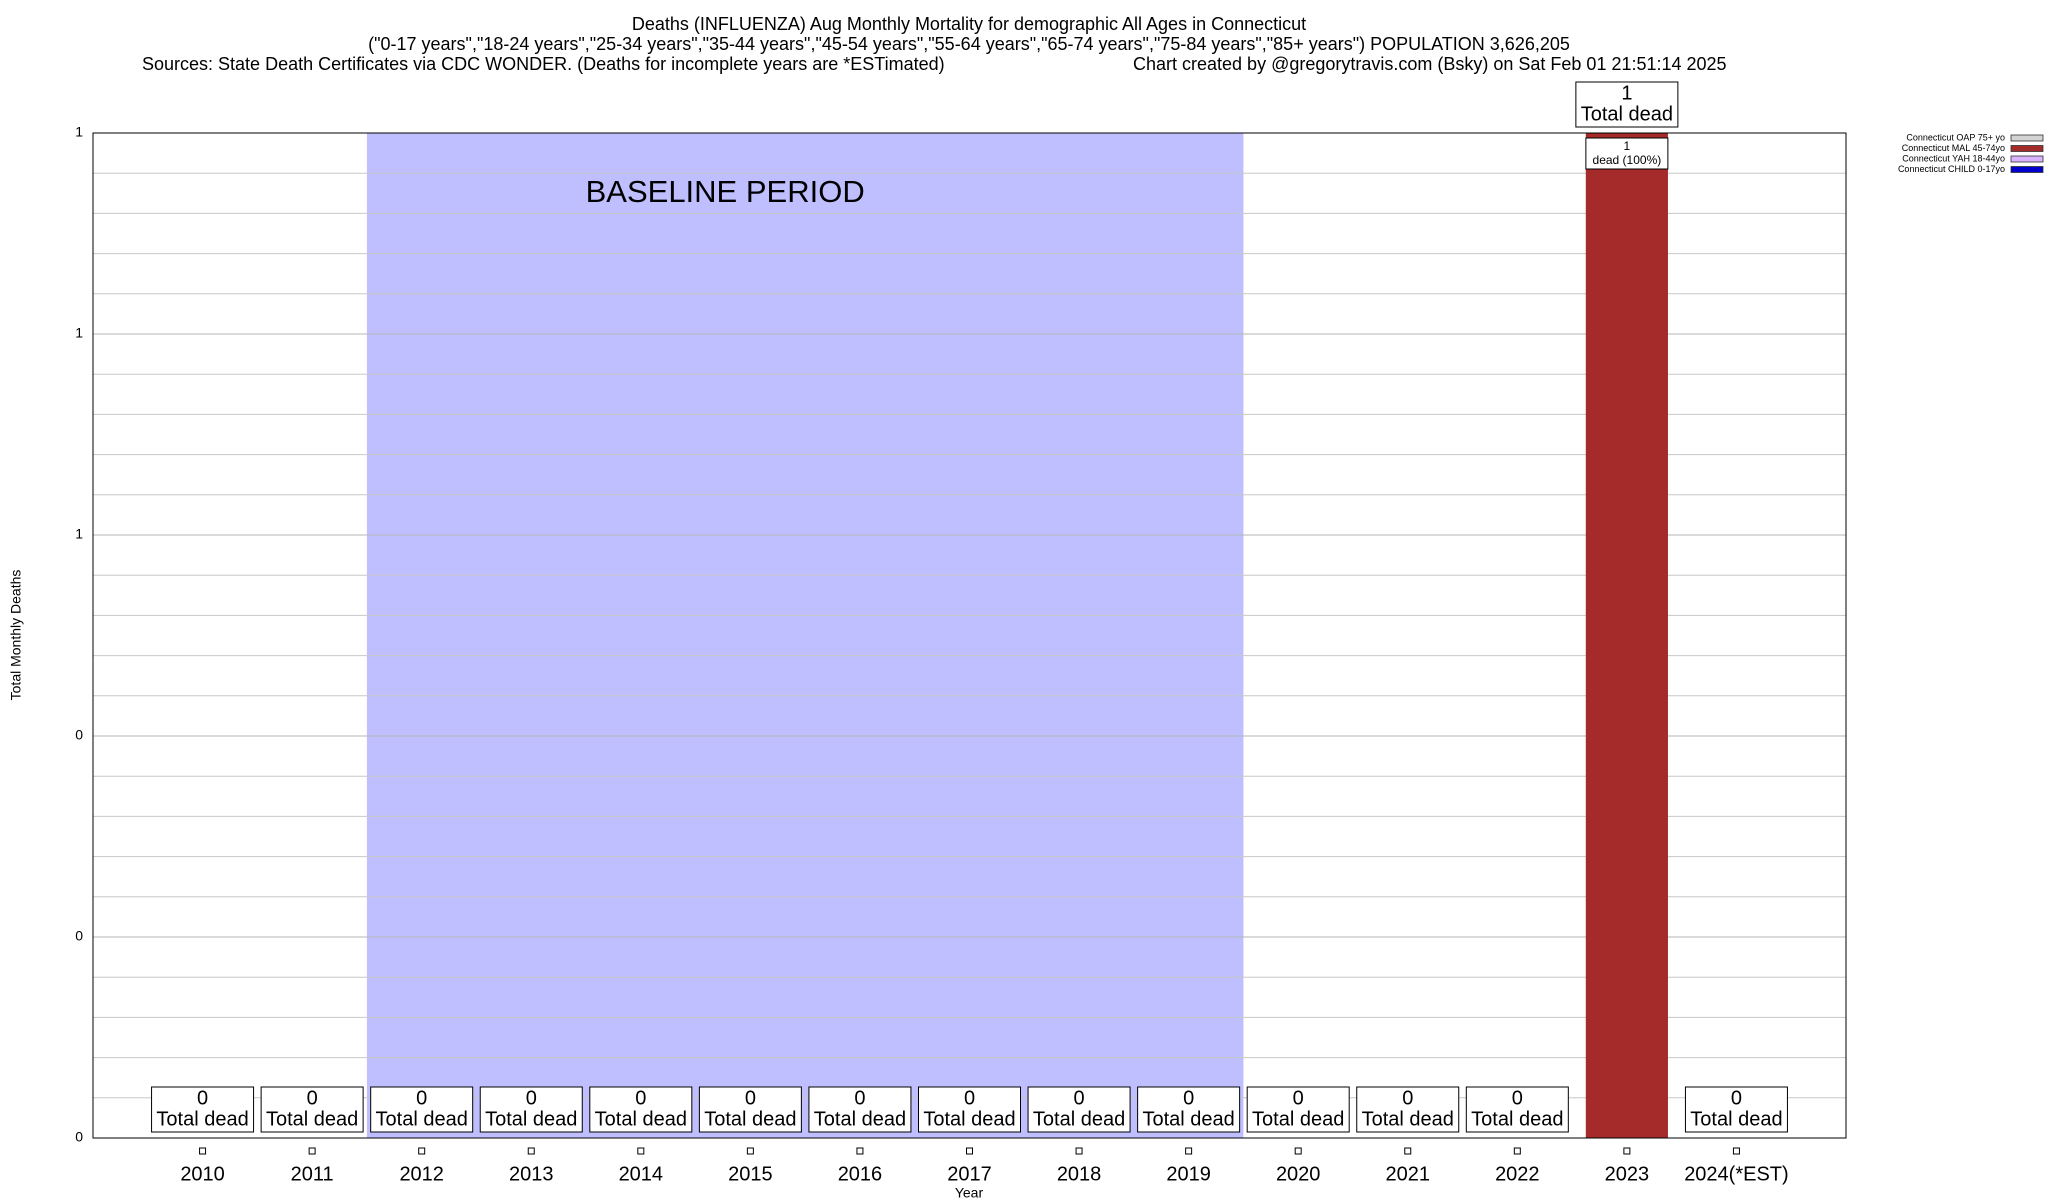 This screenshot has height=1200, width=2048. Describe the element at coordinates (531, 1174) in the screenshot. I see `x-tick-label: 2013` at that location.